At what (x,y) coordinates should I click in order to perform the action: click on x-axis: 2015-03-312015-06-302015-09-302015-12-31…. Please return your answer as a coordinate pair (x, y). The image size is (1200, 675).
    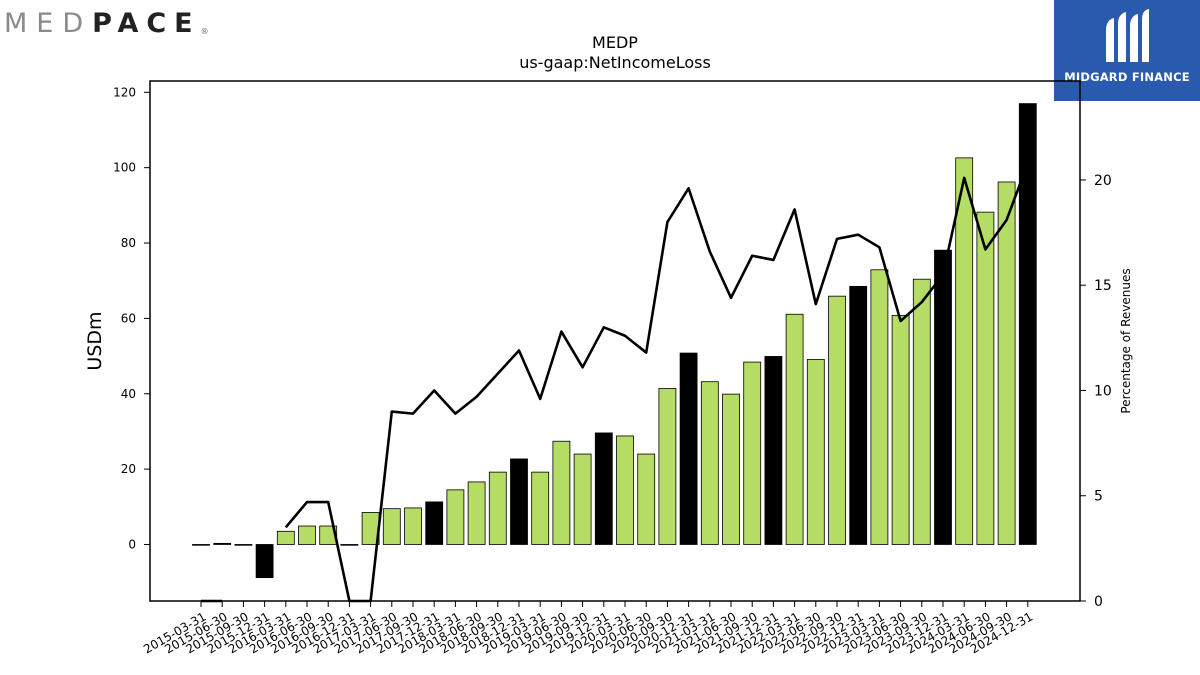
    Looking at the image, I should click on (588, 628).